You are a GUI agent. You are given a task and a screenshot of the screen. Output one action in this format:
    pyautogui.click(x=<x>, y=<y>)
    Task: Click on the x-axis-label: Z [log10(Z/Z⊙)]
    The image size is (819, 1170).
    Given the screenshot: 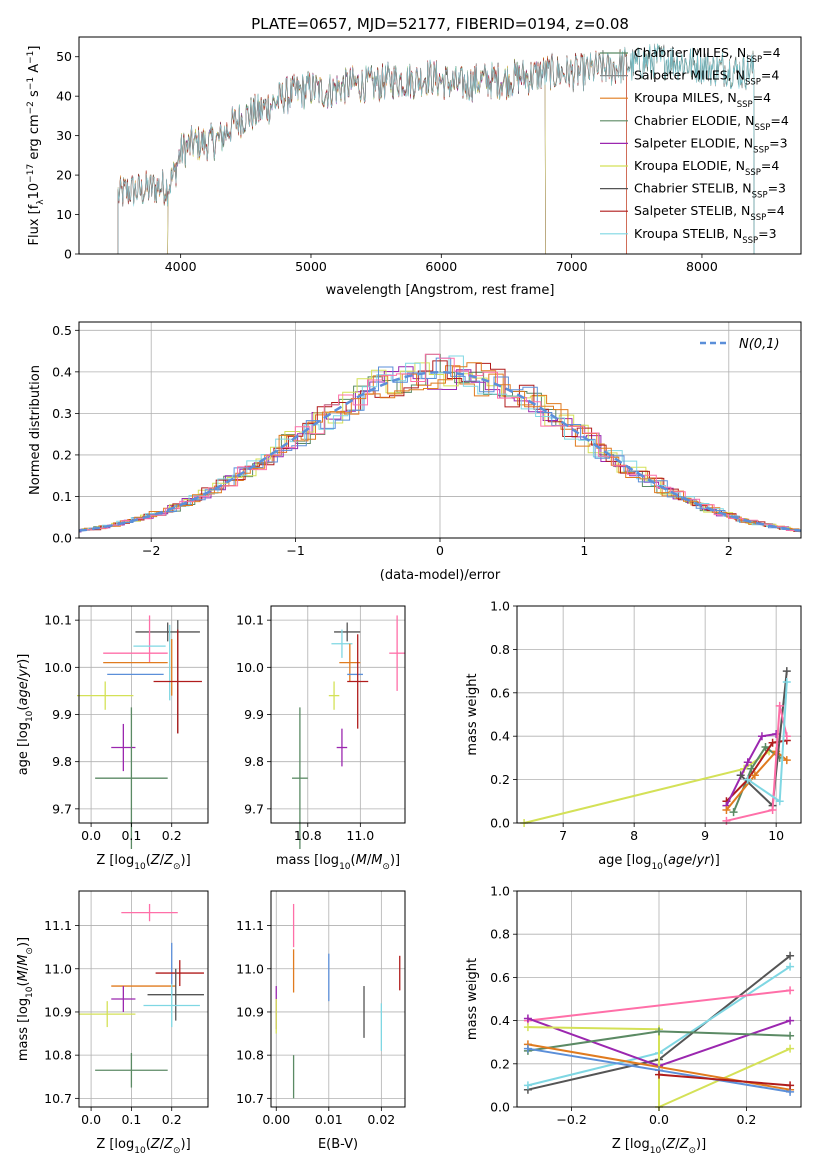 What is the action you would take?
    pyautogui.click(x=143, y=1146)
    